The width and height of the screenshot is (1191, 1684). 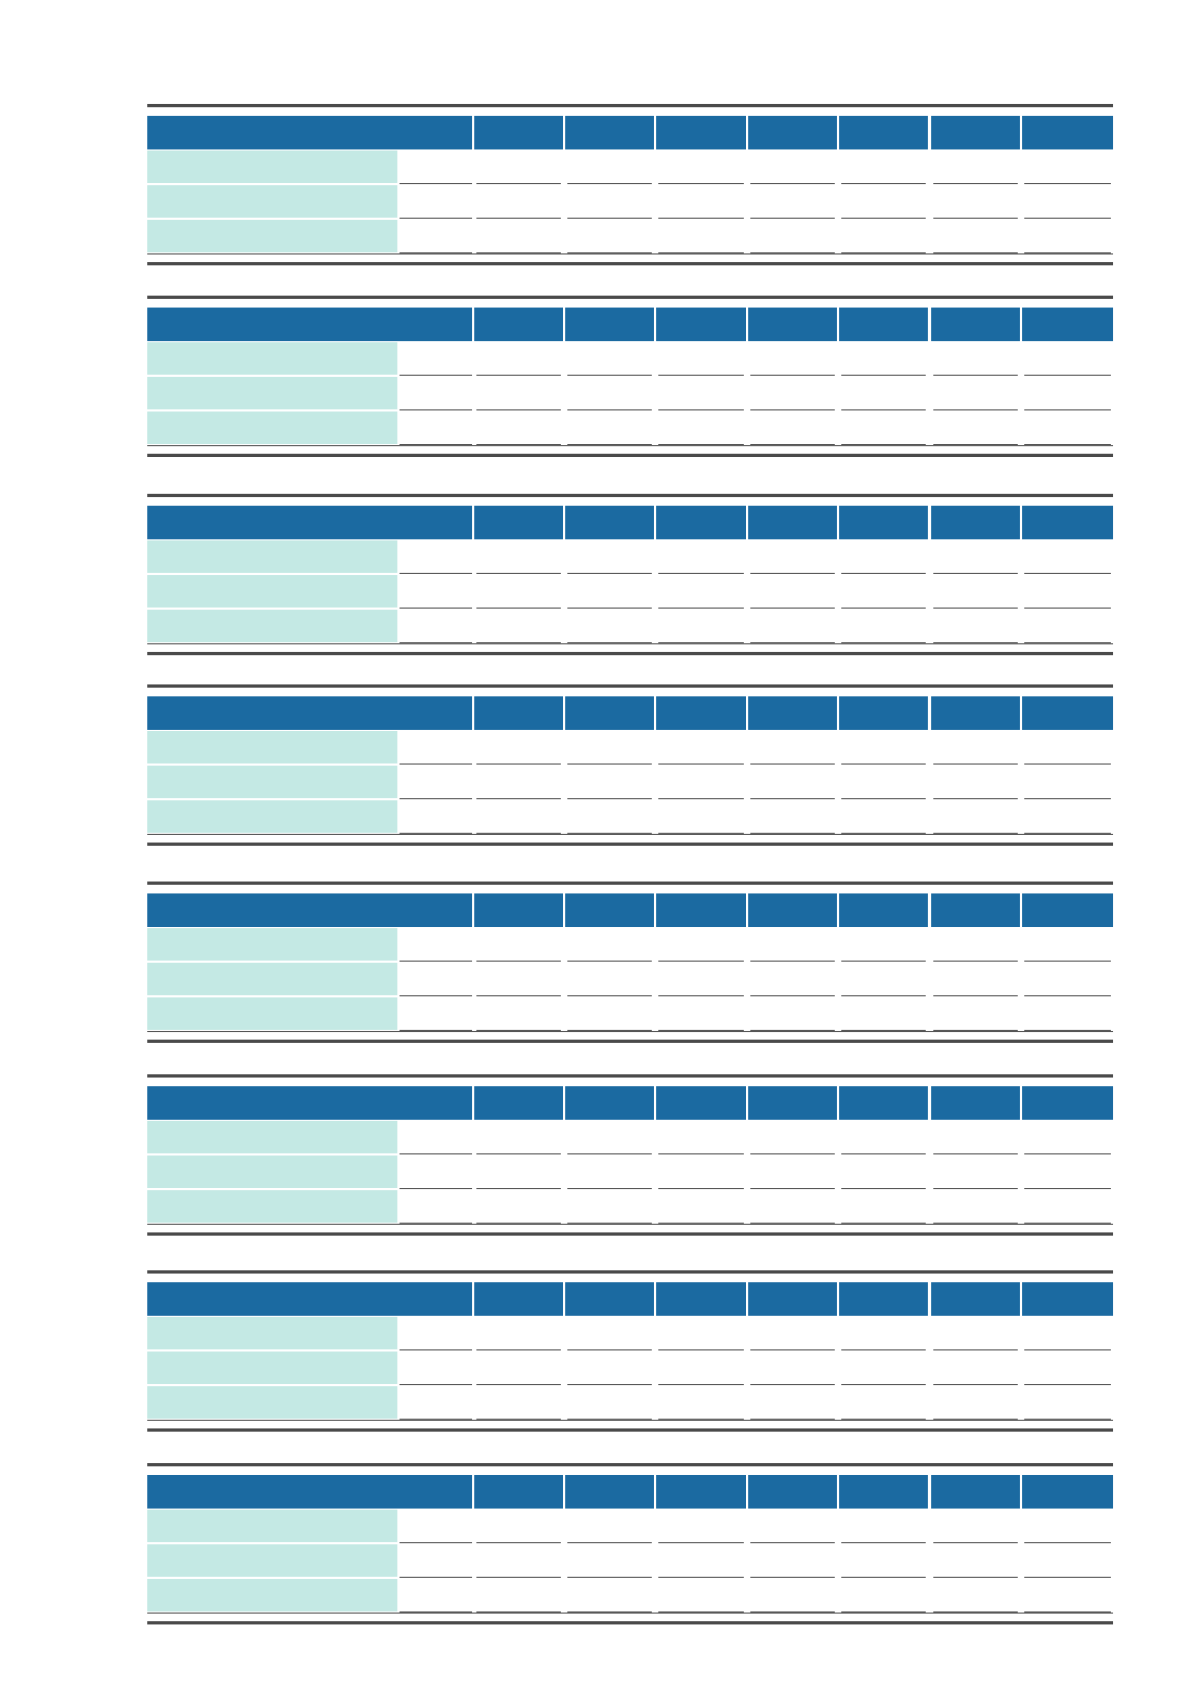 What do you see at coordinates (630, 834) in the screenshot?
I see `bottom-thin-rule` at bounding box center [630, 834].